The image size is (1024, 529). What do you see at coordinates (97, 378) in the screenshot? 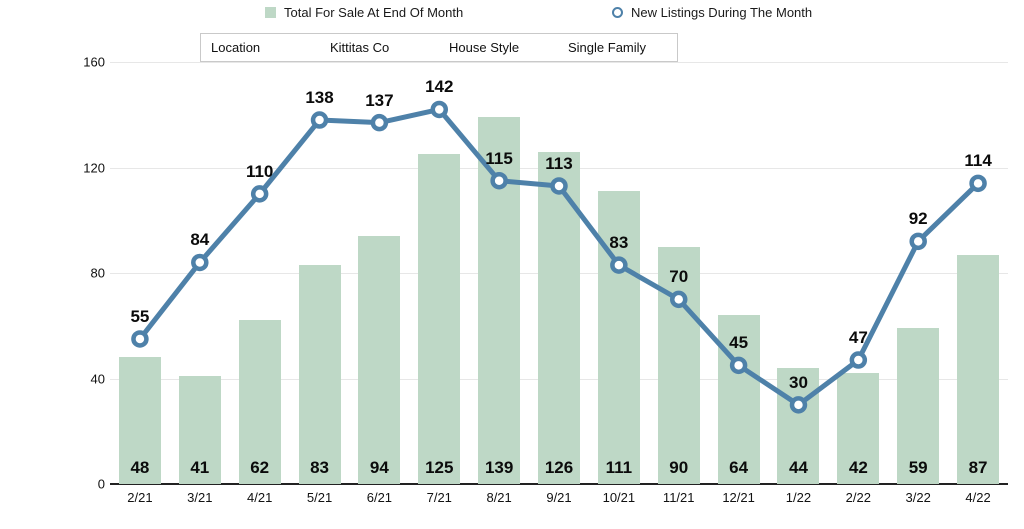
I see `y-tick-label: 40` at bounding box center [97, 378].